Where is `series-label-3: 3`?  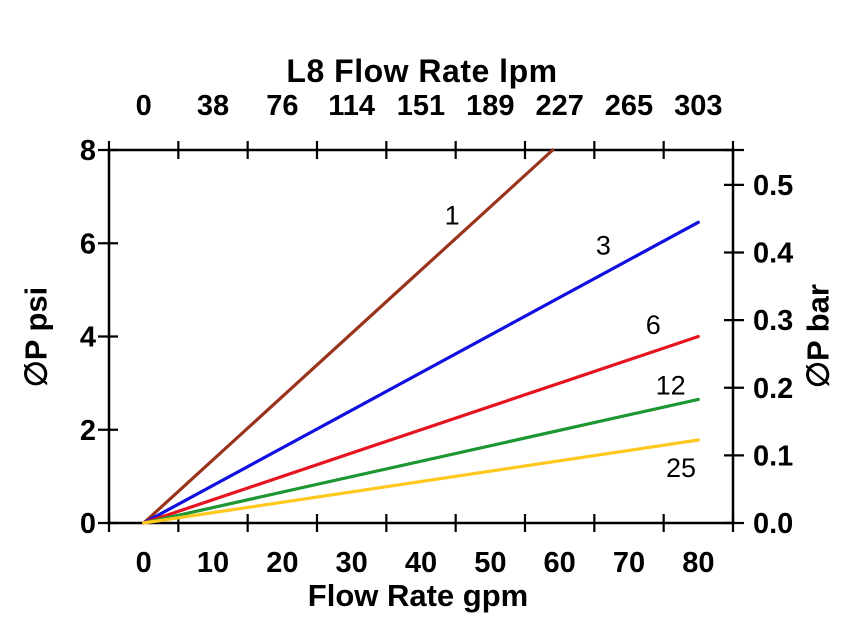
series-label-3: 3 is located at coordinates (603, 246).